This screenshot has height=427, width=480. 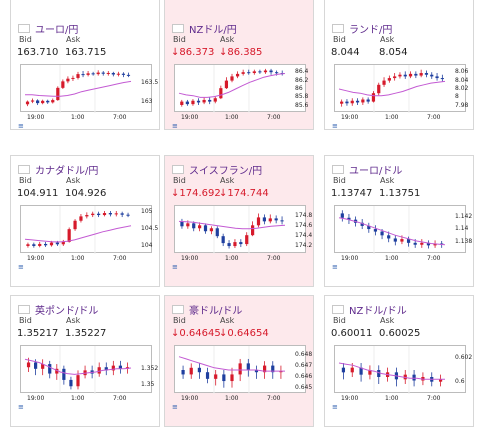 What do you see at coordinates (57, 30) in the screenshot?
I see `pair-title: ユーロ/円` at bounding box center [57, 30].